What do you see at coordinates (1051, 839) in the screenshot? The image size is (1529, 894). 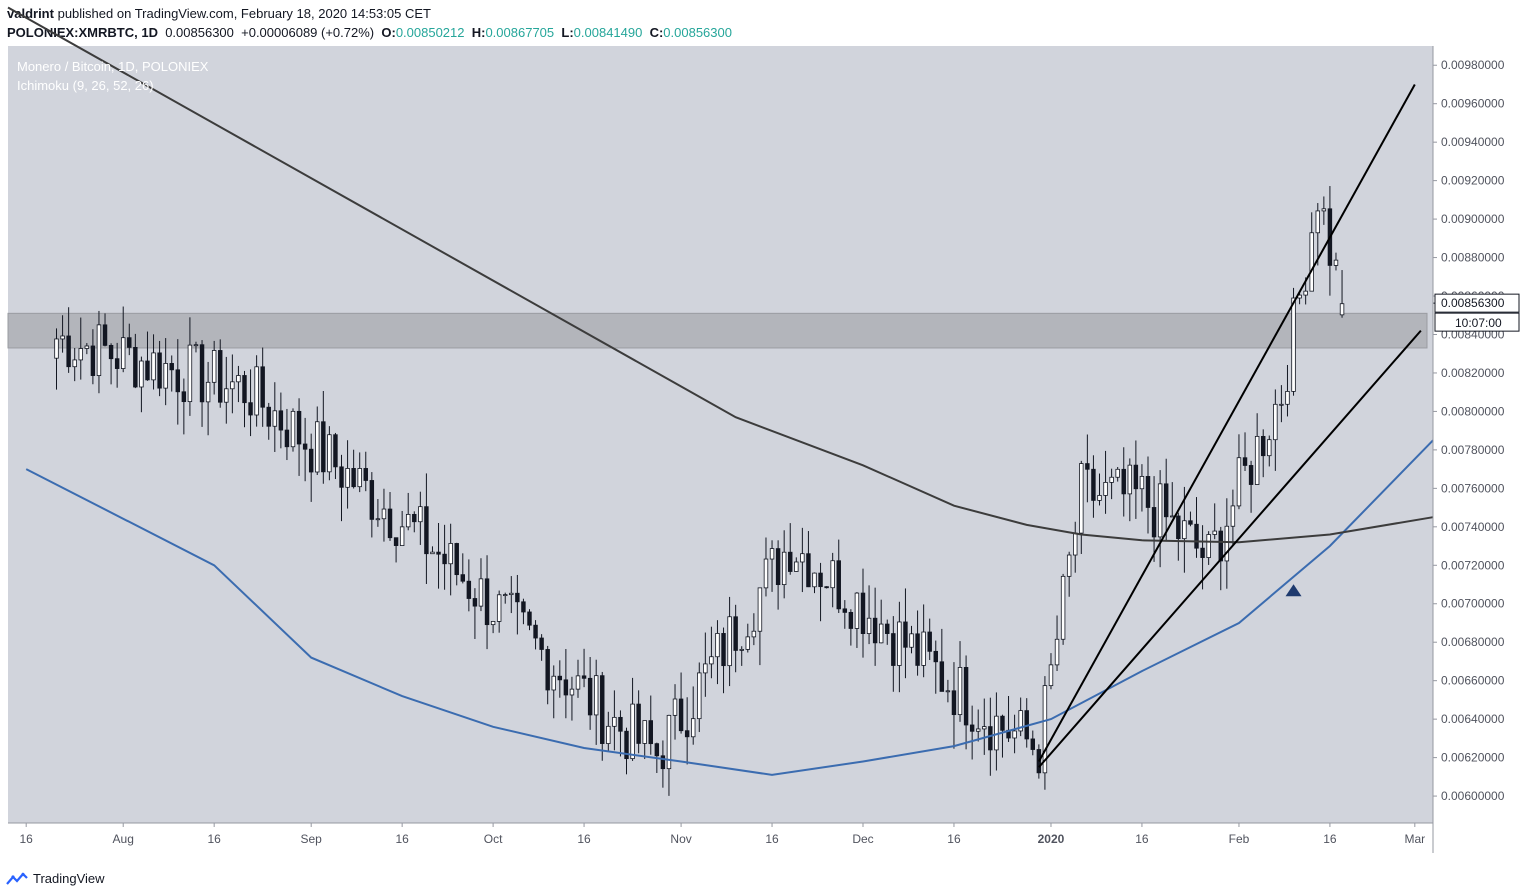 I see `x-tick-label: 2020` at bounding box center [1051, 839].